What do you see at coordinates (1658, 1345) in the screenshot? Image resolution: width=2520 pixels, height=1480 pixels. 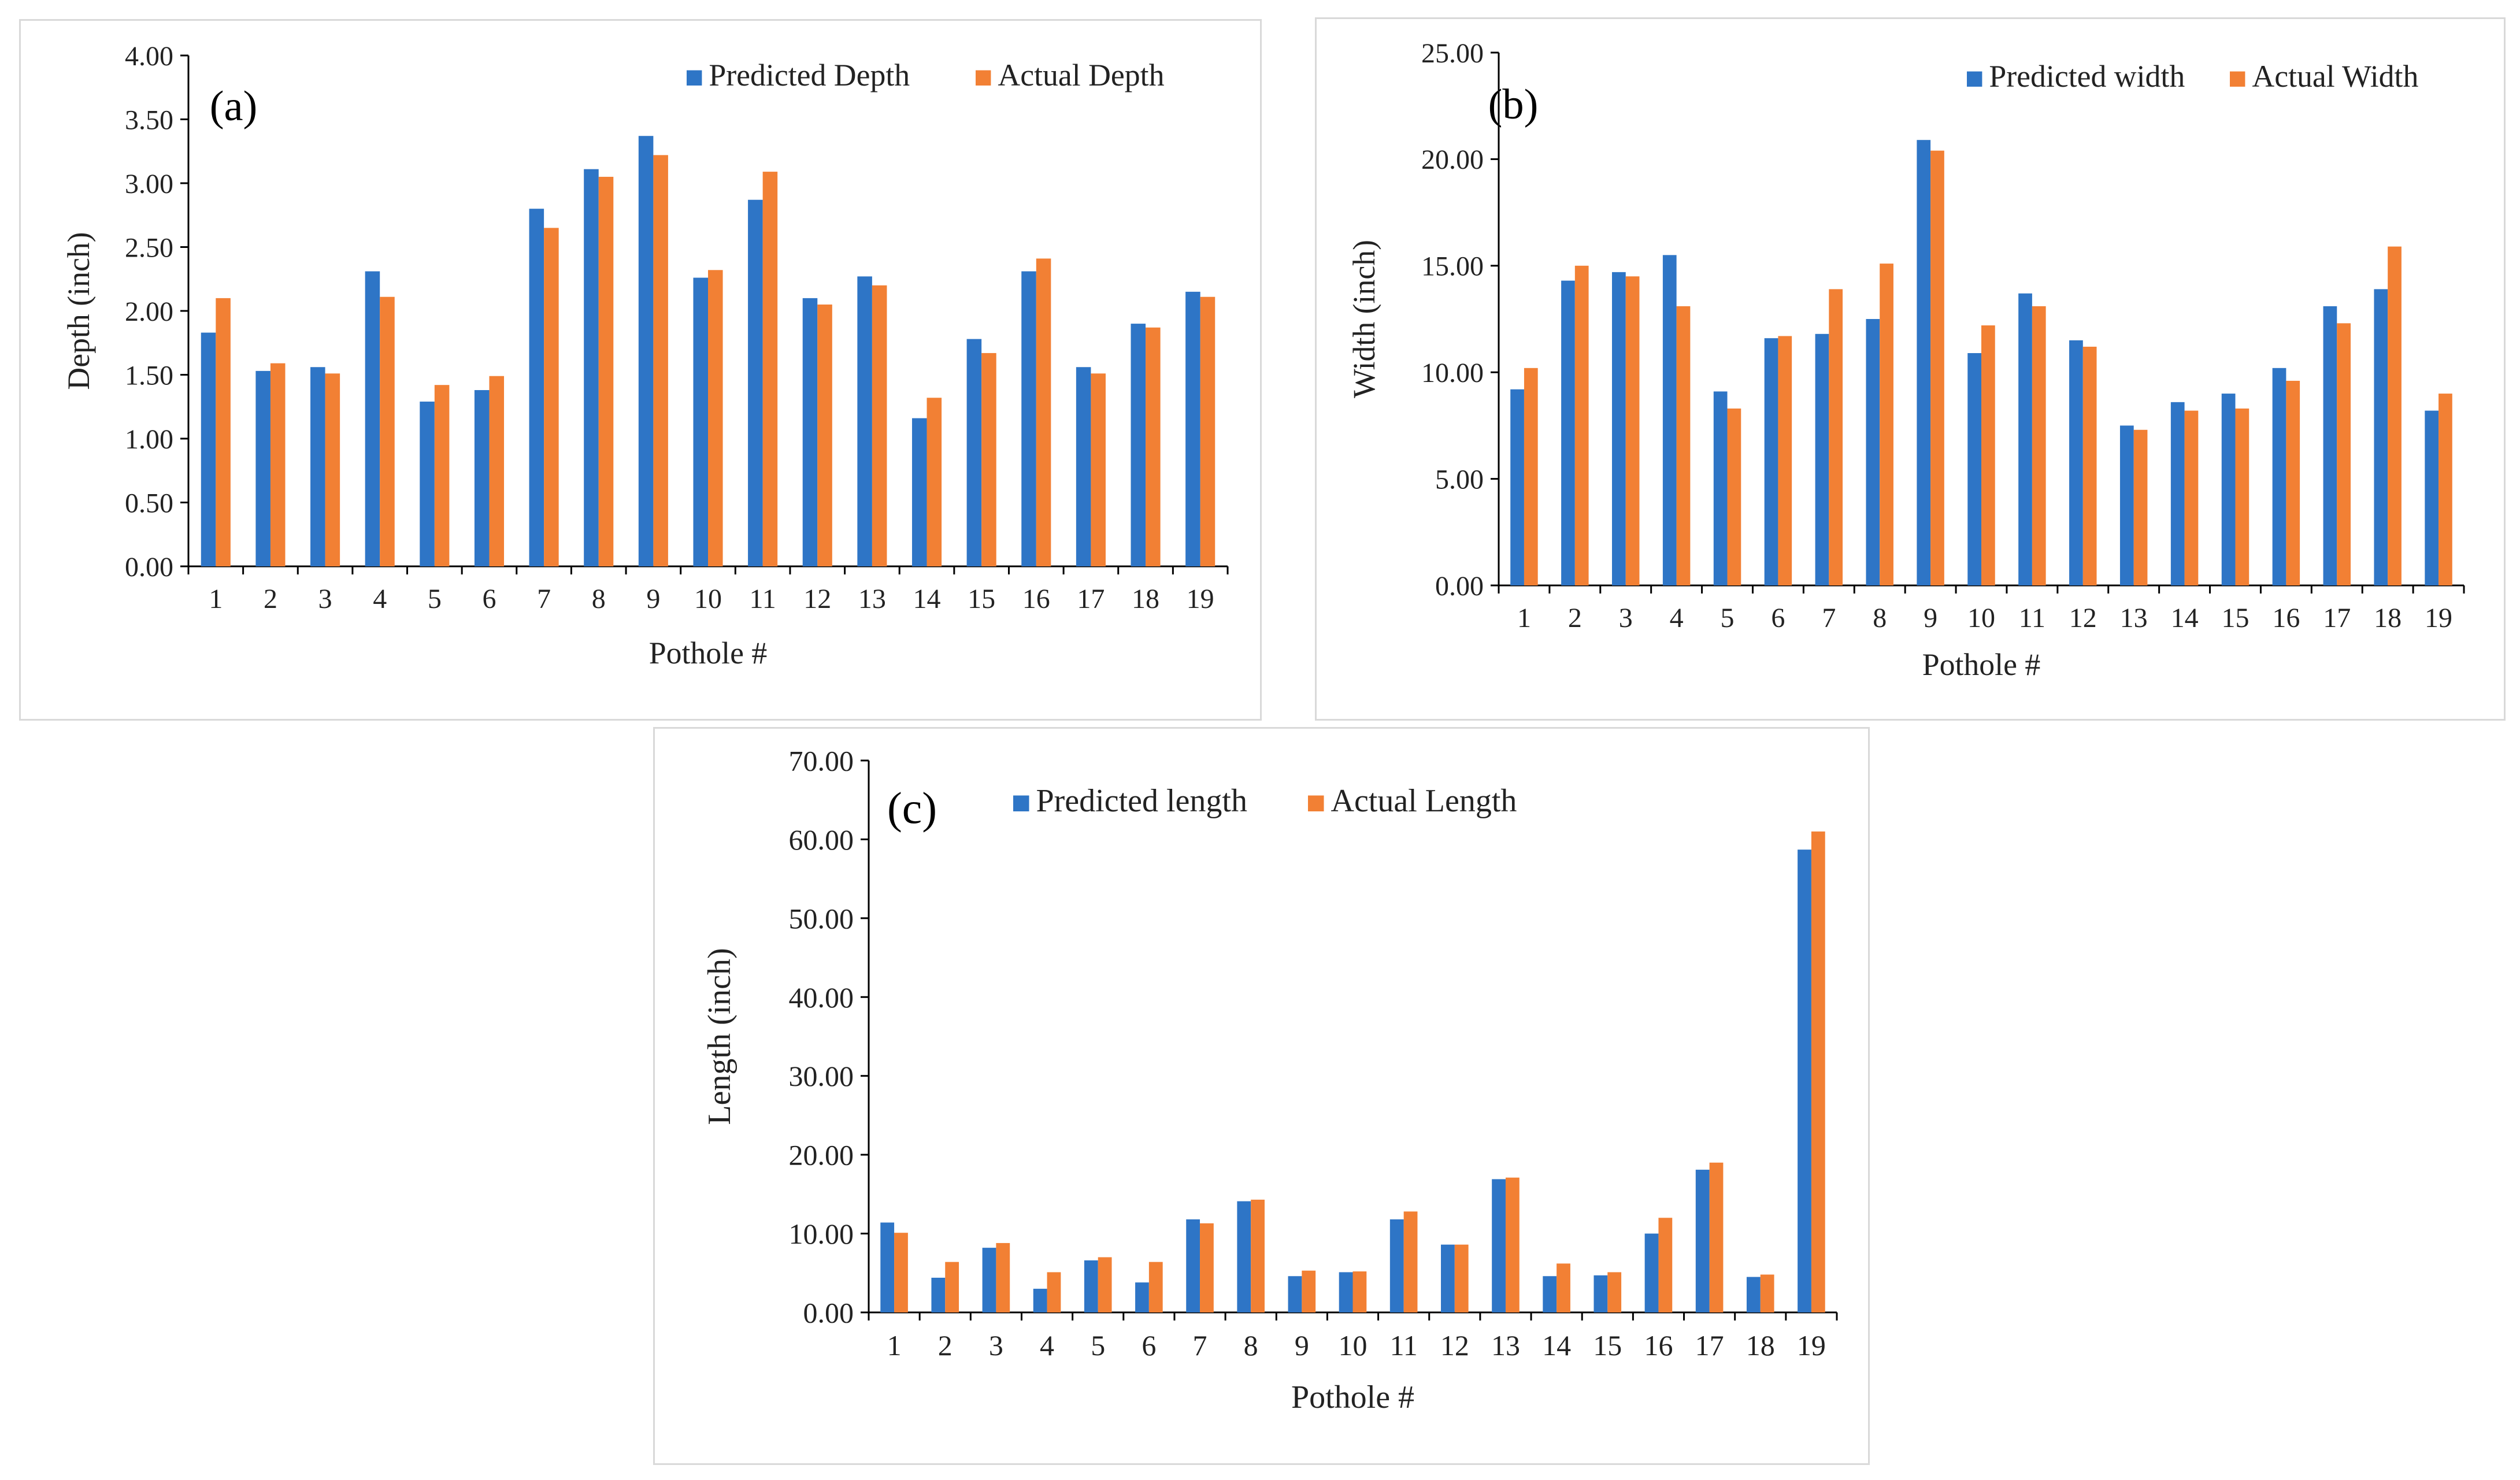 I see `x-tick-label: 16` at bounding box center [1658, 1345].